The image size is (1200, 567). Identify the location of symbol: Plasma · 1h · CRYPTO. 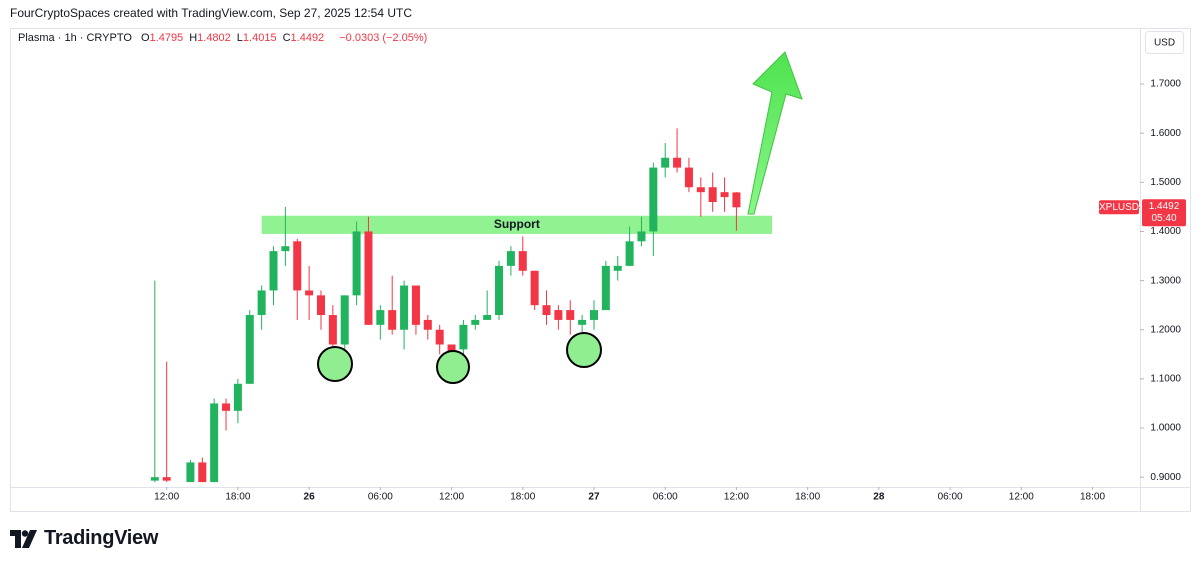
(75, 38).